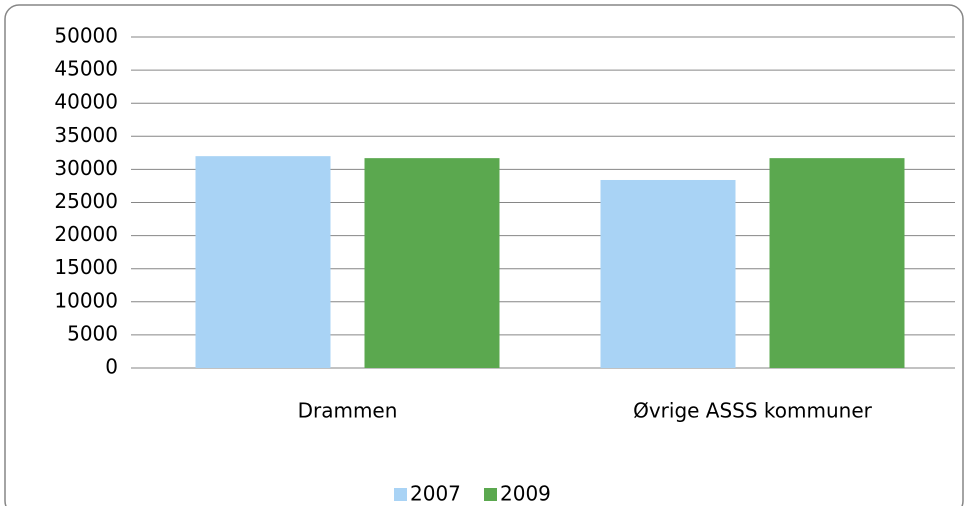 This screenshot has height=506, width=969. Describe the element at coordinates (86, 300) in the screenshot. I see `y-tick-label: 10000` at that location.